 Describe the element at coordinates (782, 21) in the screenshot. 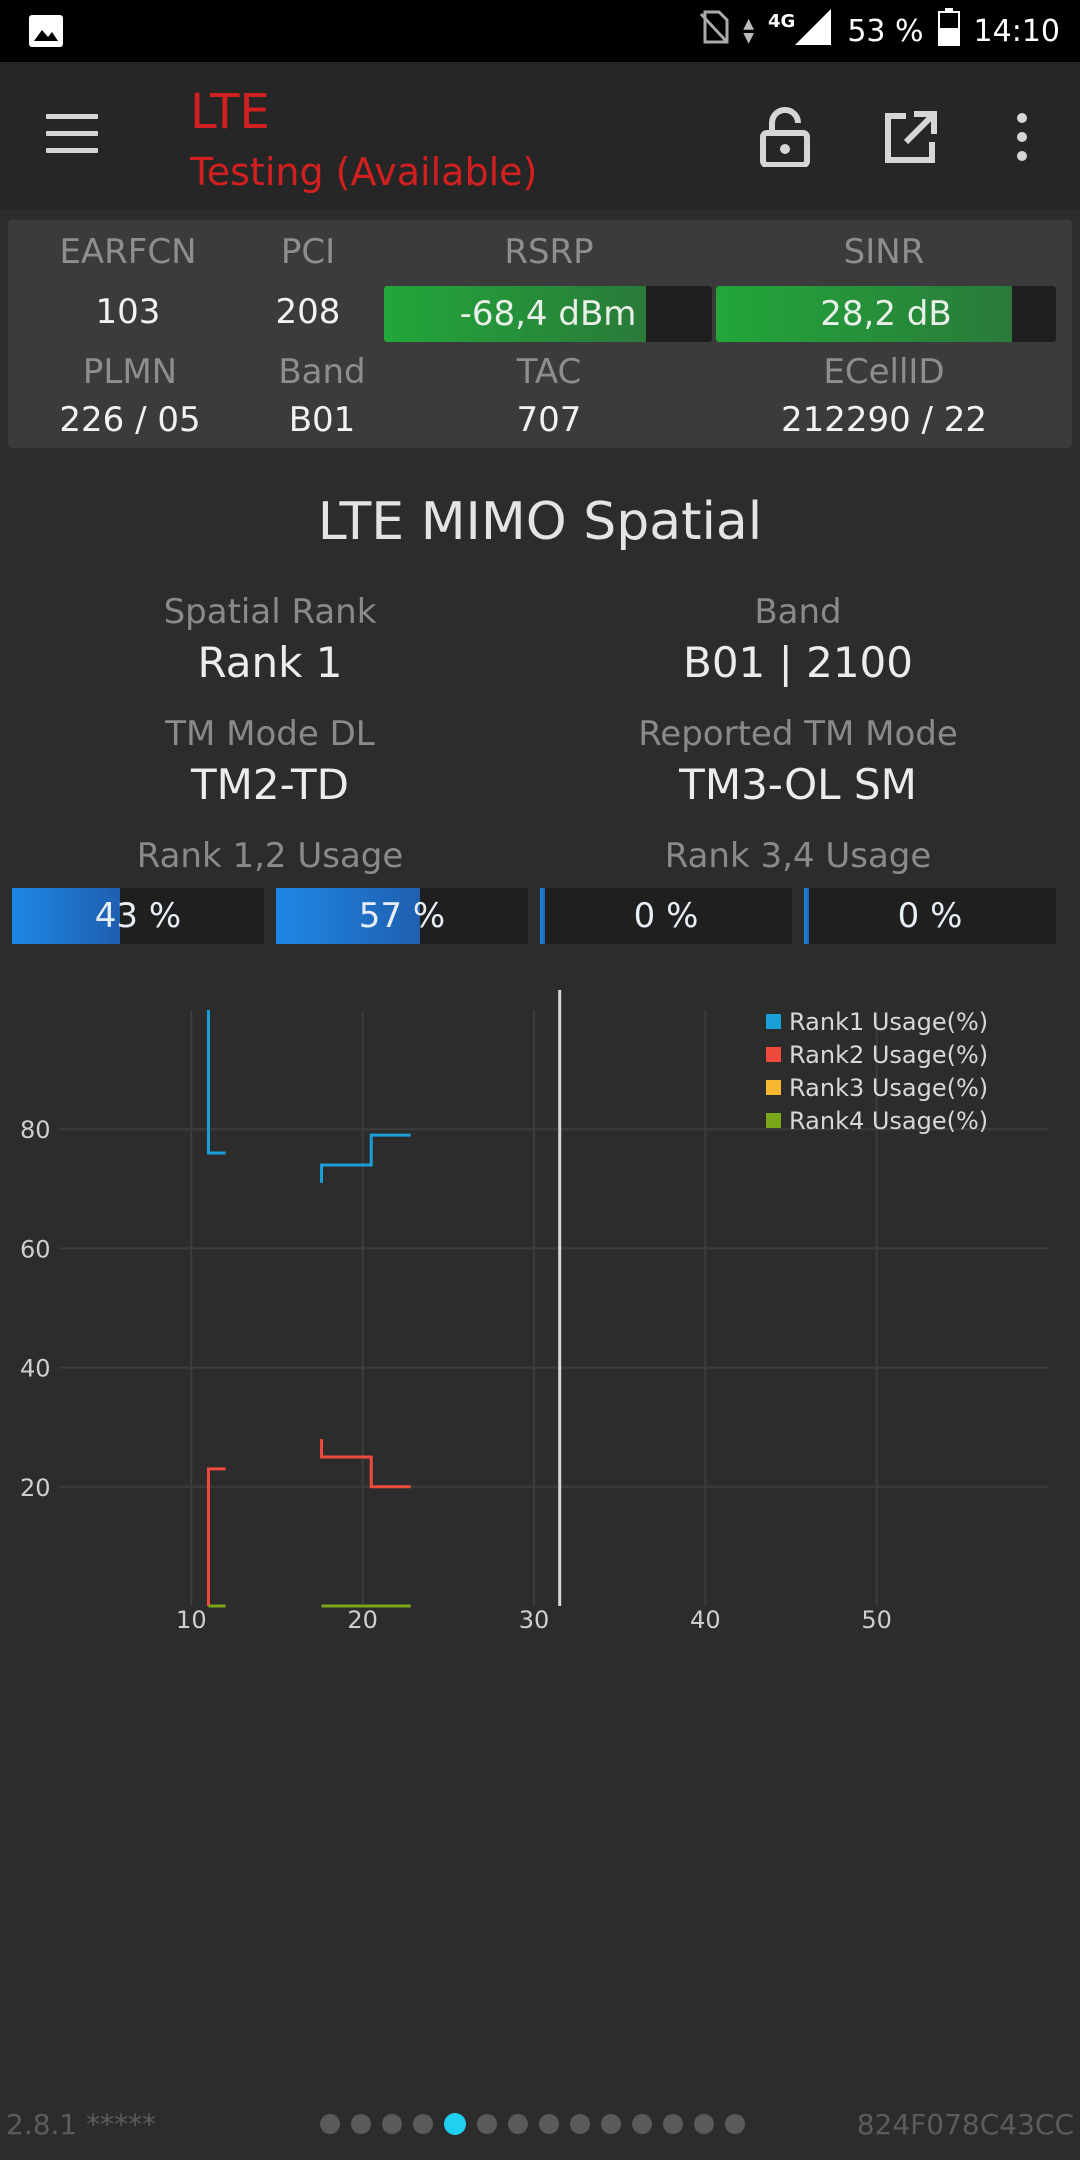

I see `network-type: 4G` at that location.